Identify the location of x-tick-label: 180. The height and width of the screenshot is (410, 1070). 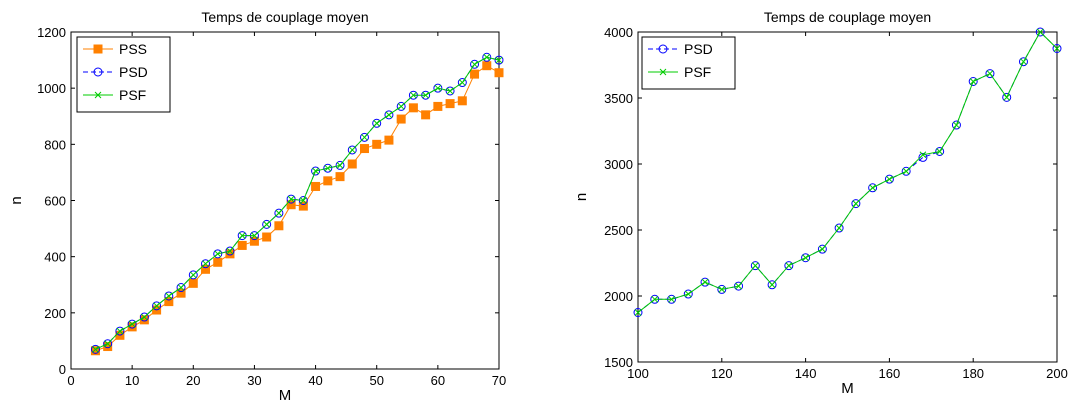
(973, 373).